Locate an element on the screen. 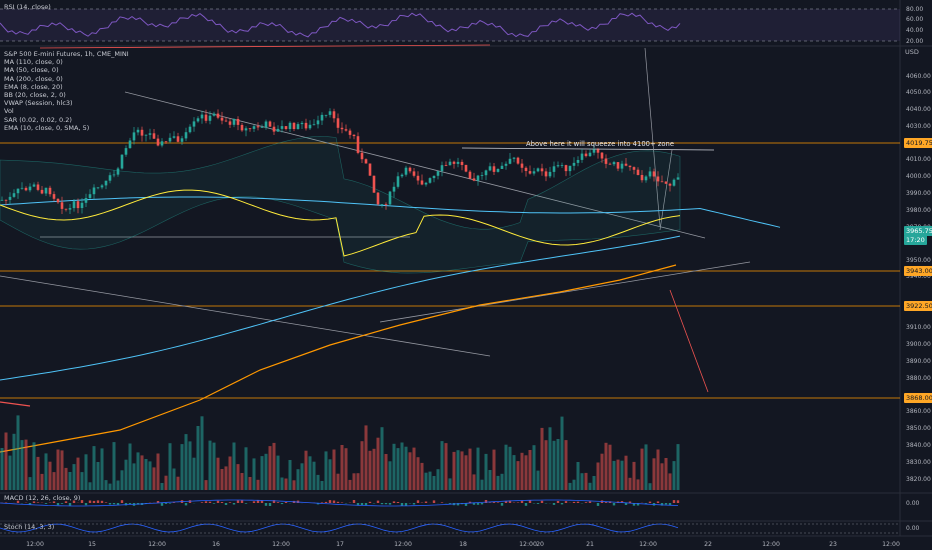 Image resolution: width=932 pixels, height=550 pixels. legend-ema8: EMA (8, close, 20) is located at coordinates (33, 86).